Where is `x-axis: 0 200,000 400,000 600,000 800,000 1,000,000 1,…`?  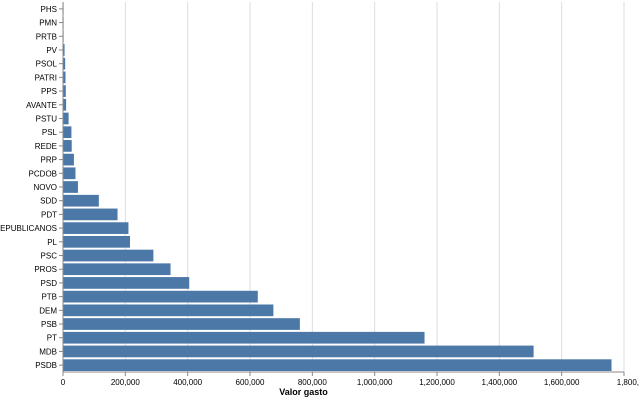 x-axis: 0 200,000 400,000 600,000 800,000 1,000,000 1,… is located at coordinates (350, 379).